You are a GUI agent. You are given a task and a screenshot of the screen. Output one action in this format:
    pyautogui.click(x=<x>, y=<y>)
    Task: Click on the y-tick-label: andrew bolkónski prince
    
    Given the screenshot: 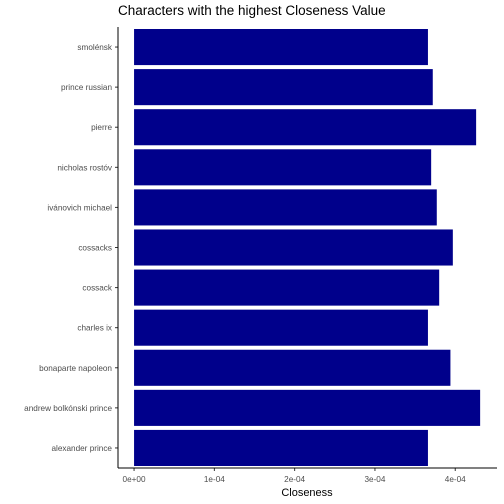 What is the action you would take?
    pyautogui.click(x=68, y=408)
    